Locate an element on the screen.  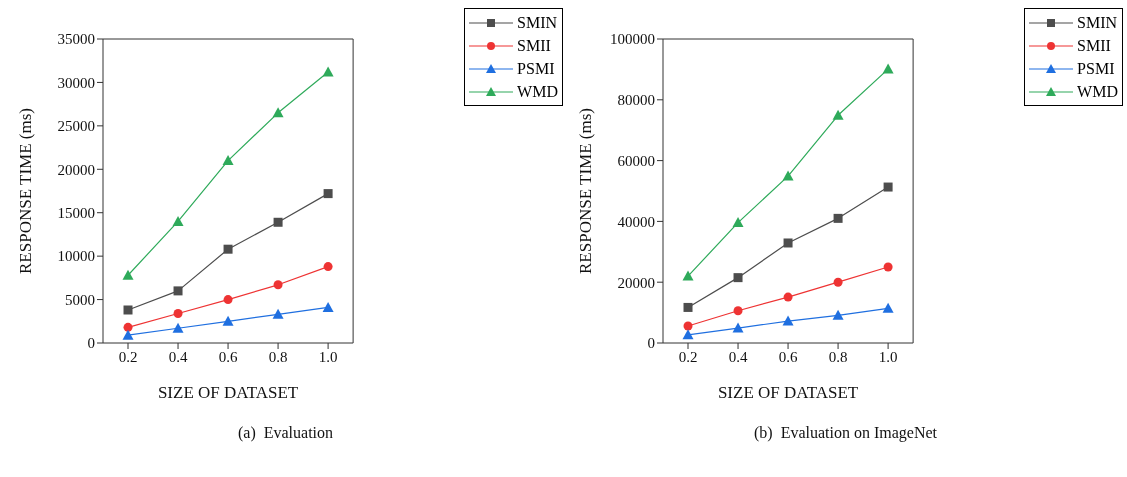
y-tick-label: 30000 is located at coordinates (76, 82).